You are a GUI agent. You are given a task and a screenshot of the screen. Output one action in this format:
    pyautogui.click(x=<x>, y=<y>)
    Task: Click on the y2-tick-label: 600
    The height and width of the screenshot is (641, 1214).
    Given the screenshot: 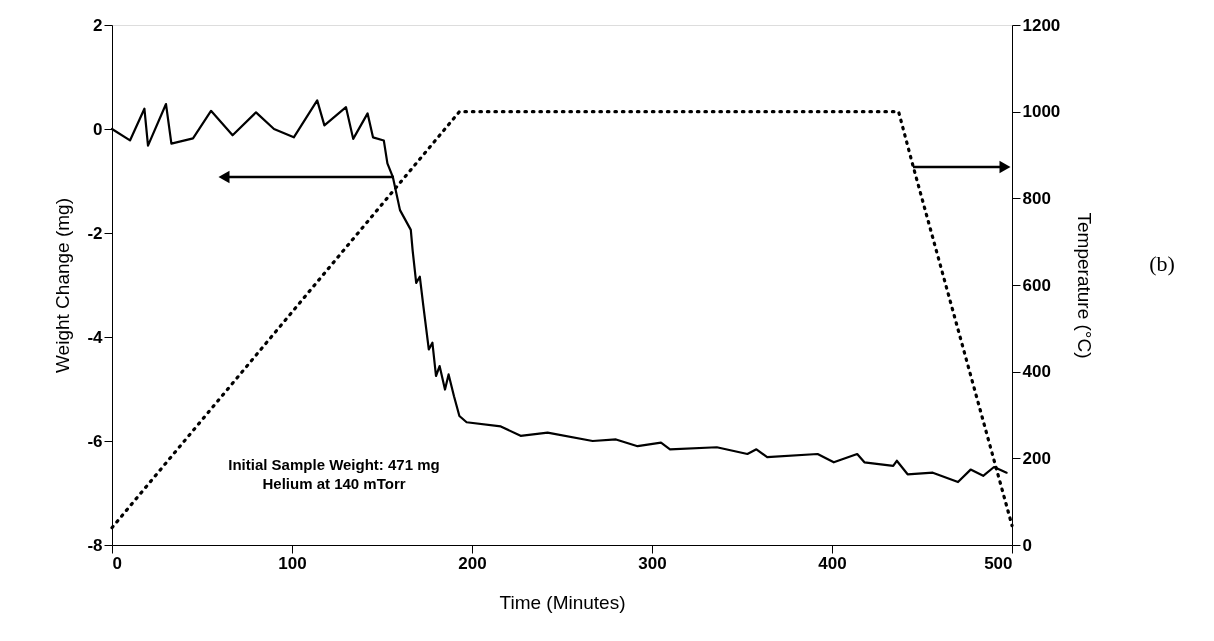 What is the action you would take?
    pyautogui.click(x=1036, y=285)
    